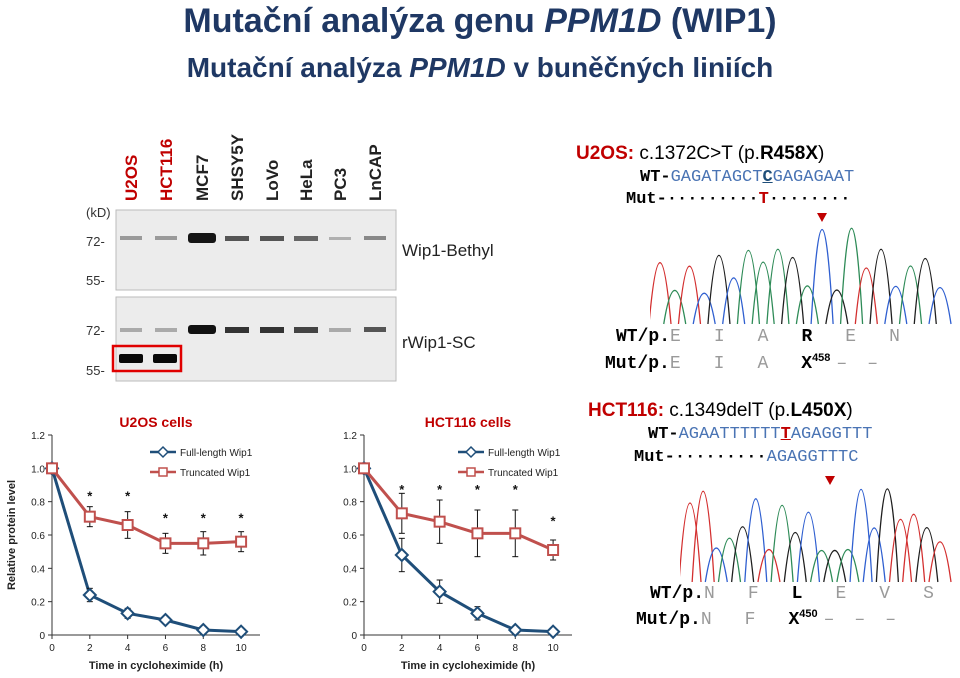 This screenshot has height=678, width=960. I want to click on u2os-wt-protein: WT/p.E I A R E N, so click(758, 337).